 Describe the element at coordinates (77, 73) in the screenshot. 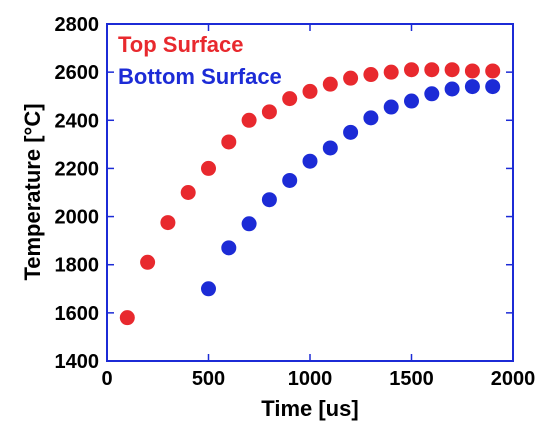

I see `y-tick-label-6: 2600` at that location.